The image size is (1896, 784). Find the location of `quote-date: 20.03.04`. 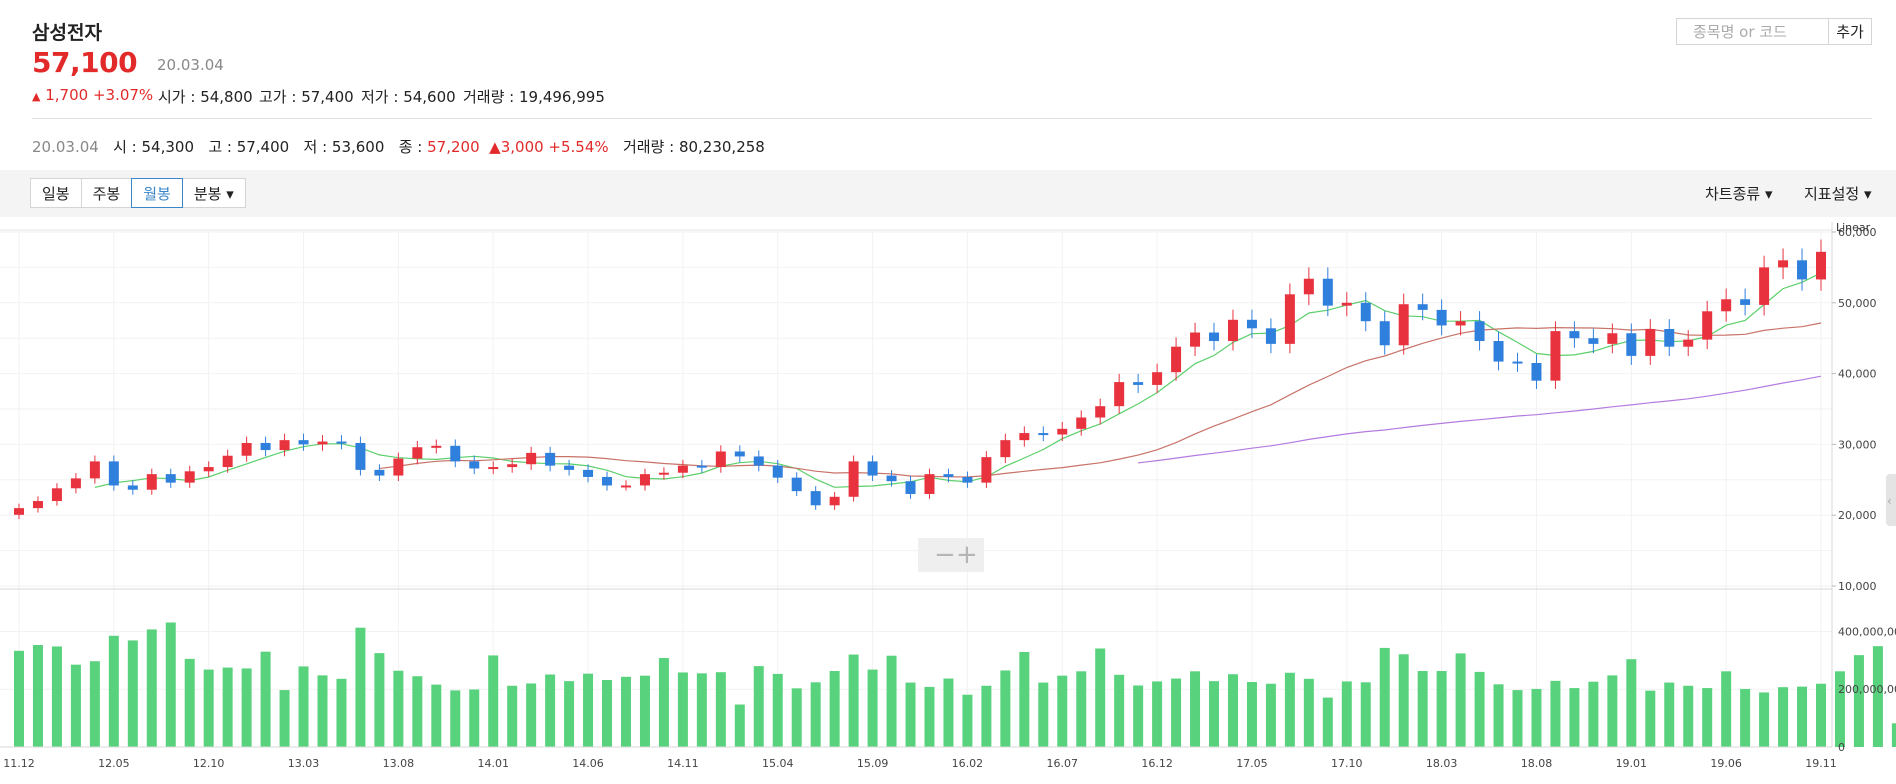

quote-date: 20.03.04 is located at coordinates (190, 65).